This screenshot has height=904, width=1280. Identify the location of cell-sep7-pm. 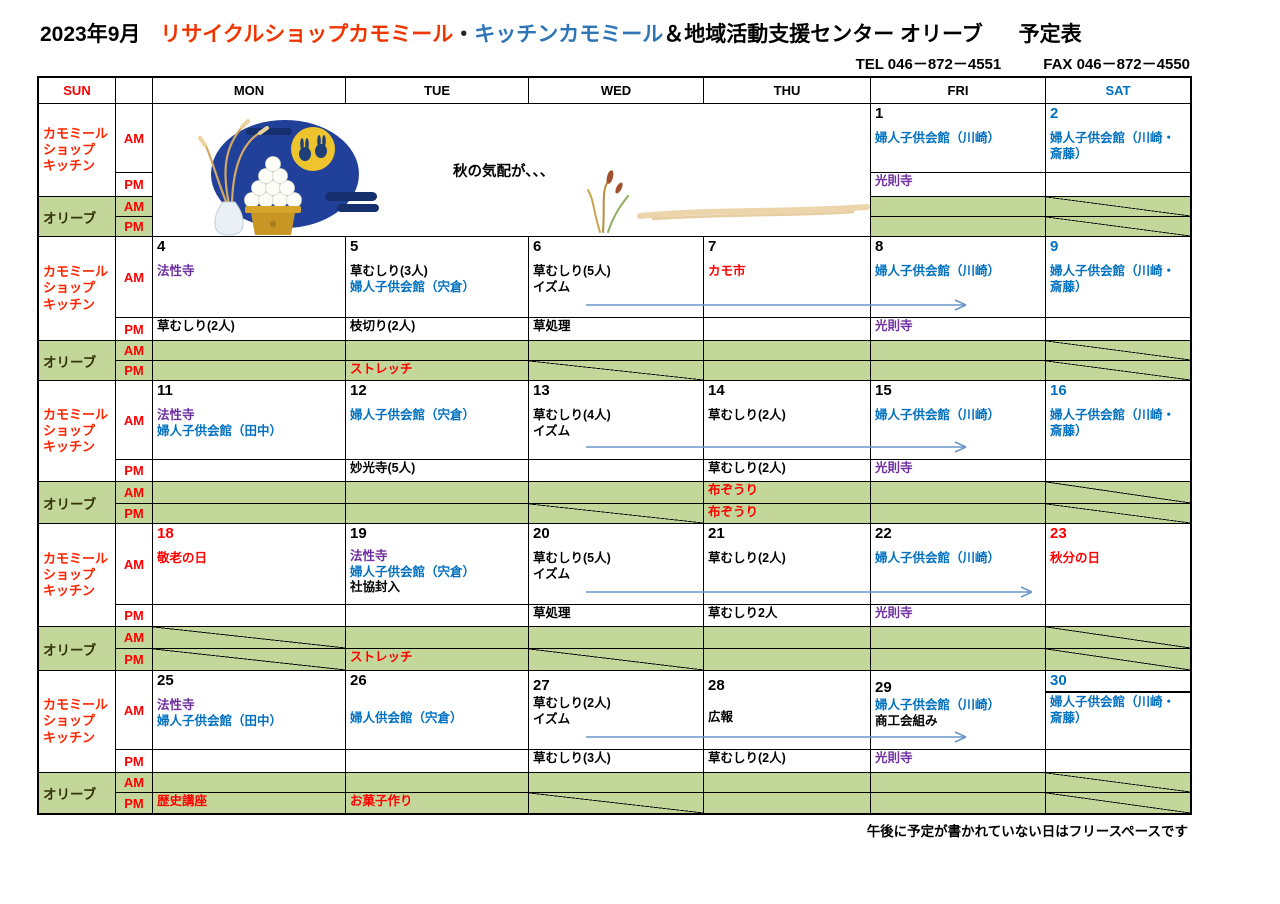
(787, 329).